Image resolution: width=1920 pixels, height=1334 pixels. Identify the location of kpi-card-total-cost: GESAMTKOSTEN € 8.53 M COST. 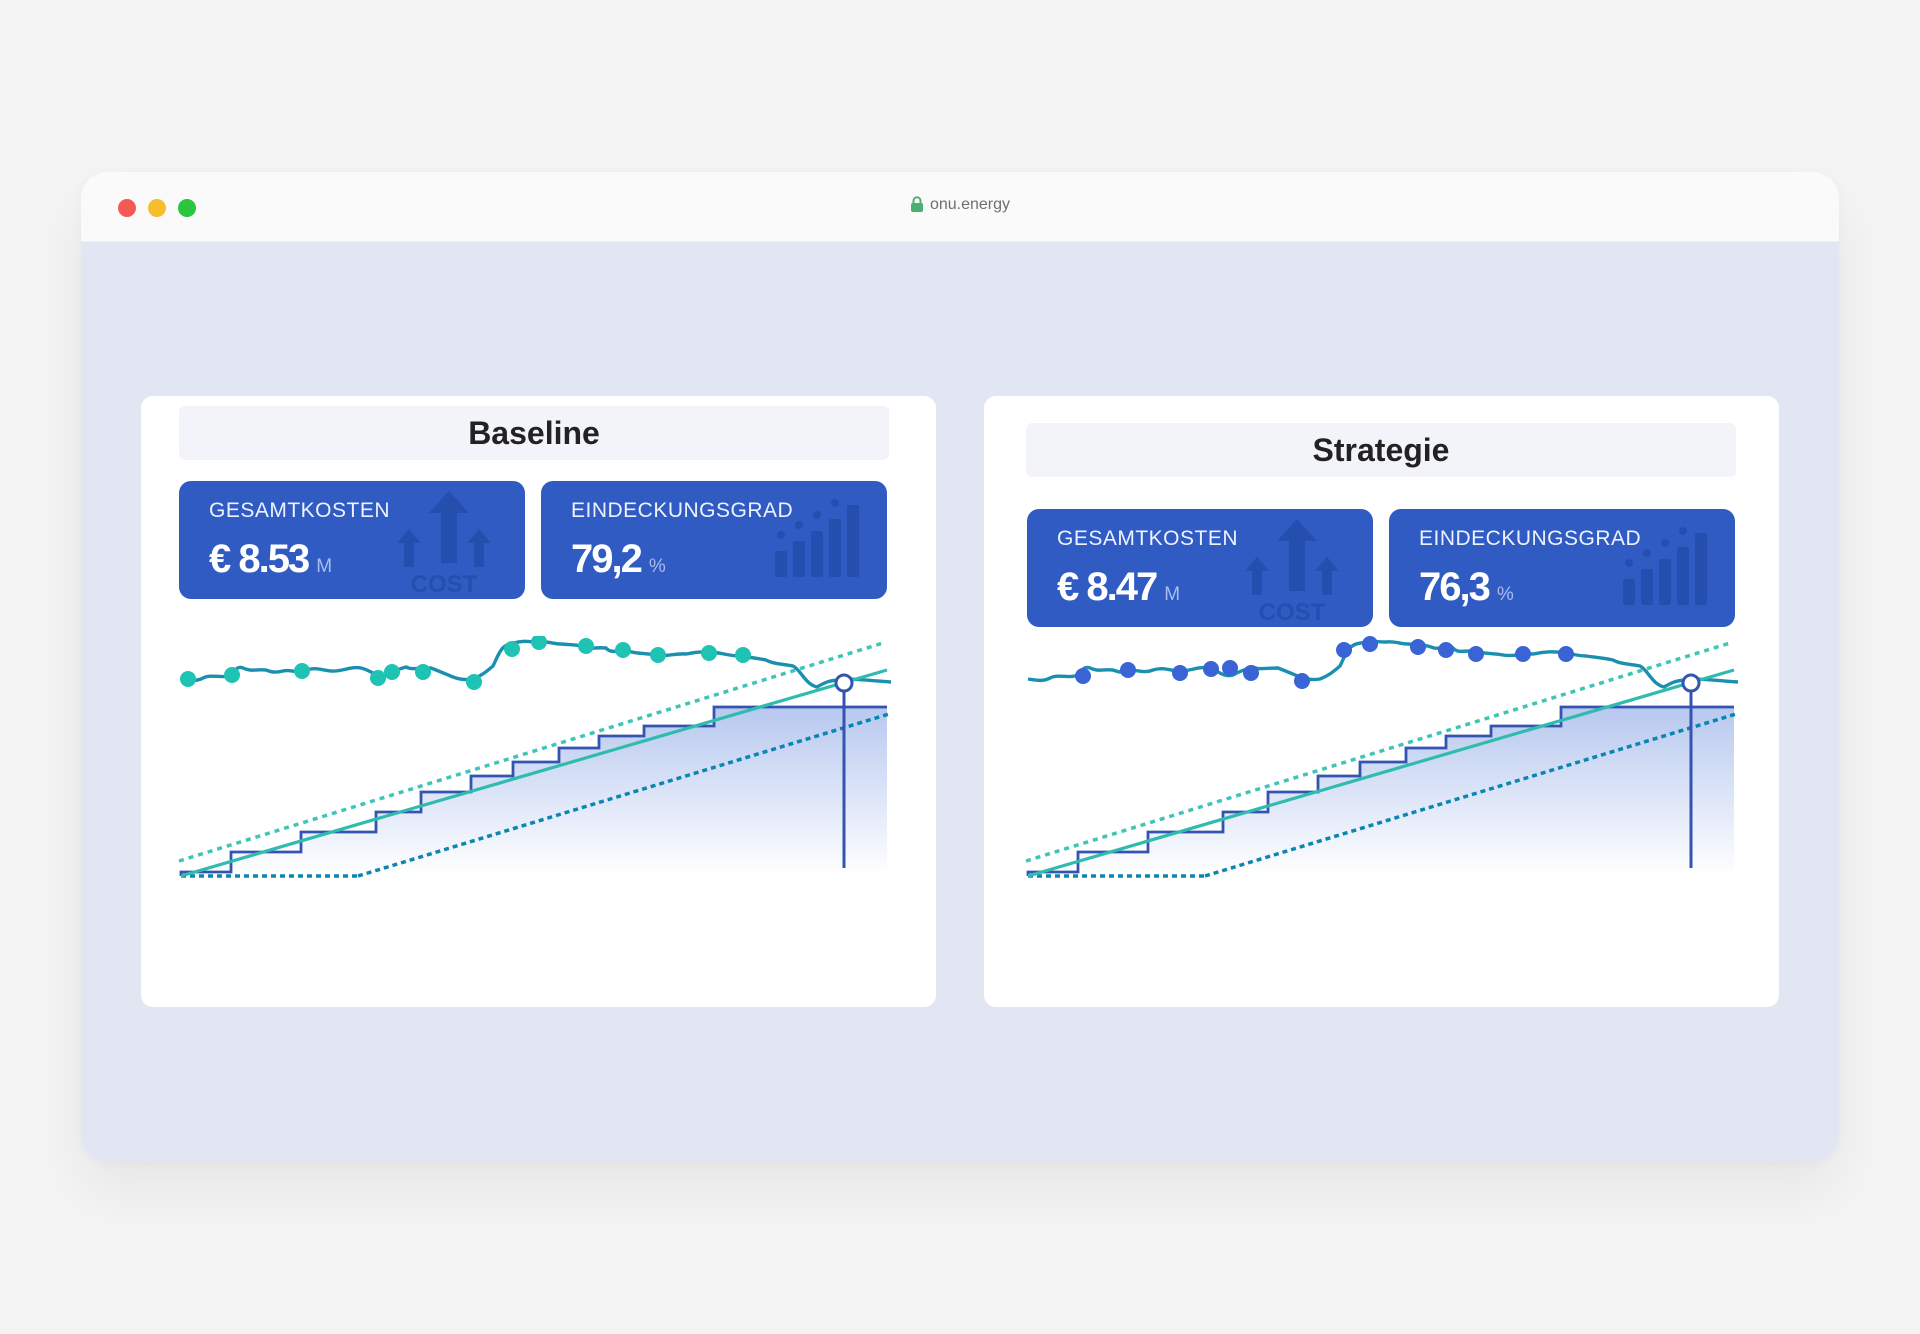
(352, 540).